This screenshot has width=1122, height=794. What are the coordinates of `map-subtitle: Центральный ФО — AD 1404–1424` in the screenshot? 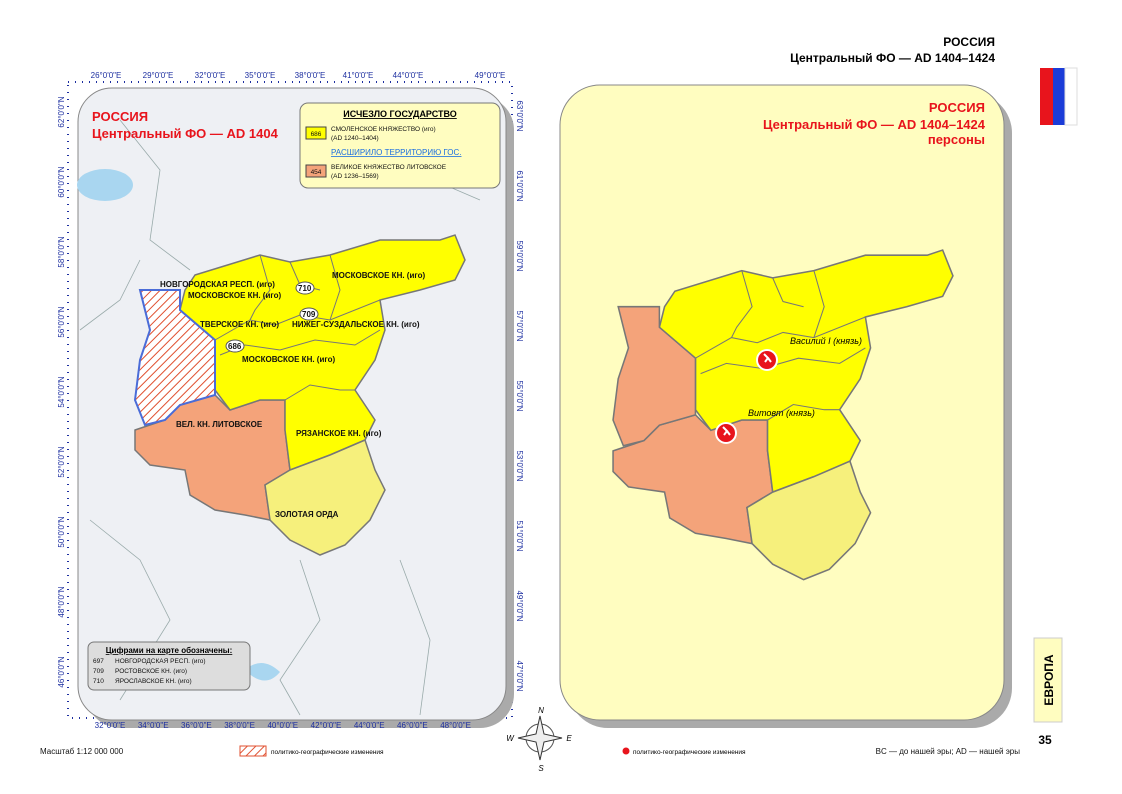 It's located at (874, 124).